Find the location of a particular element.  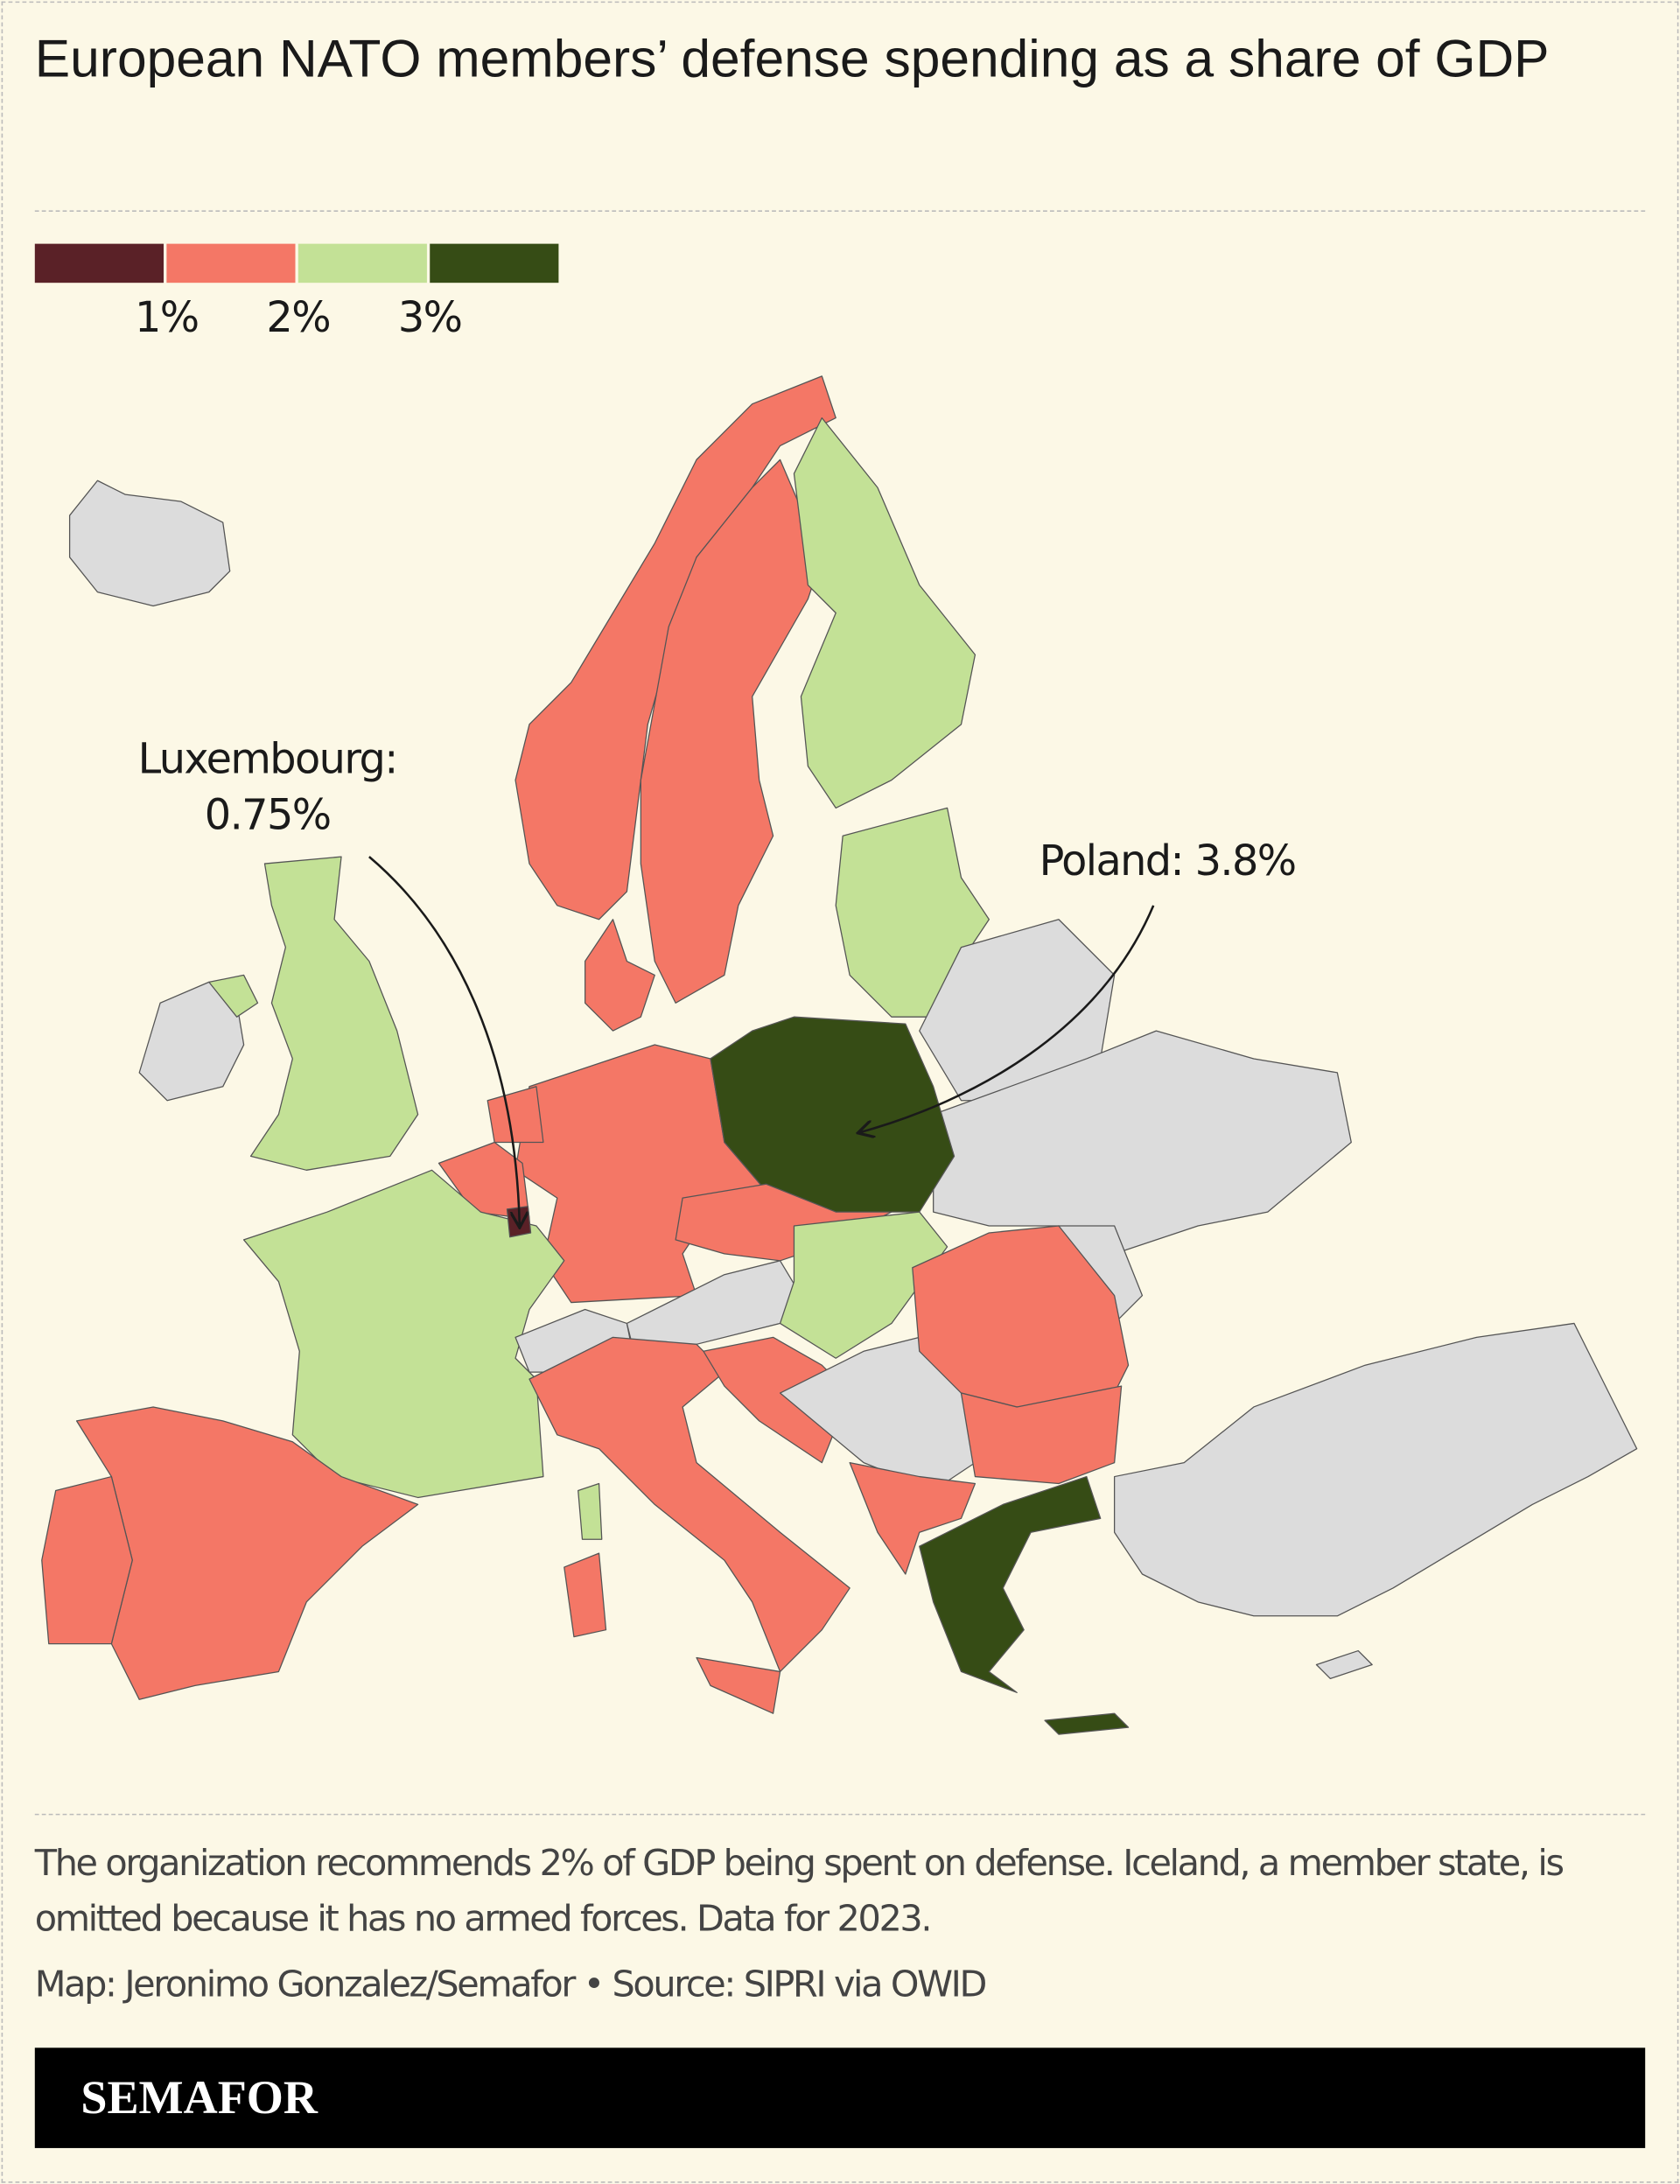

annotation: Poland: 3.8% is located at coordinates (1168, 861).